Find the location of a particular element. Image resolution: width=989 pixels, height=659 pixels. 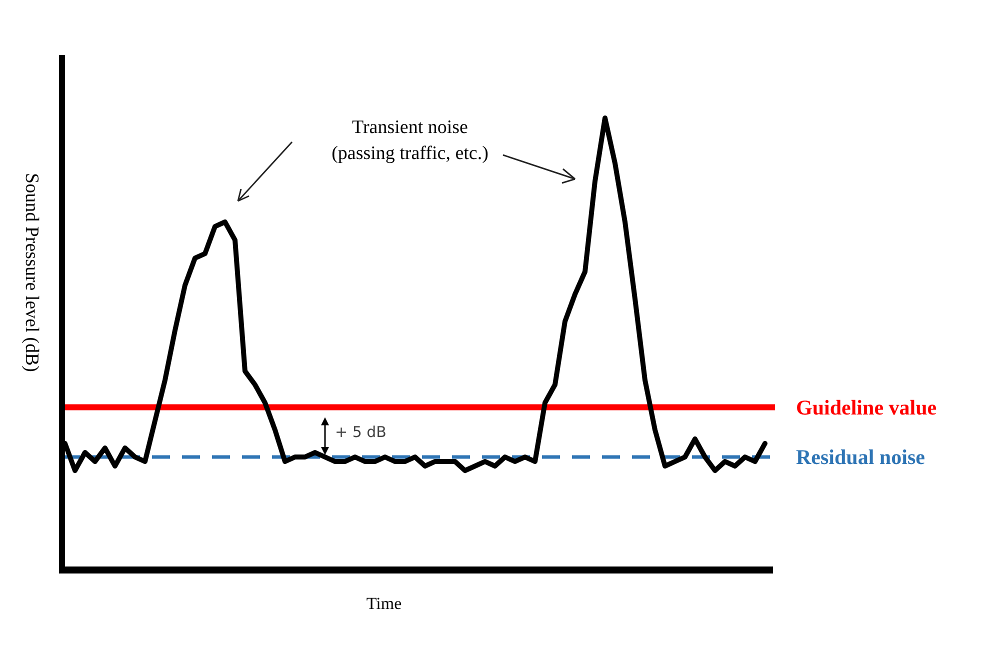

annotation: + 5 dB is located at coordinates (360, 432).